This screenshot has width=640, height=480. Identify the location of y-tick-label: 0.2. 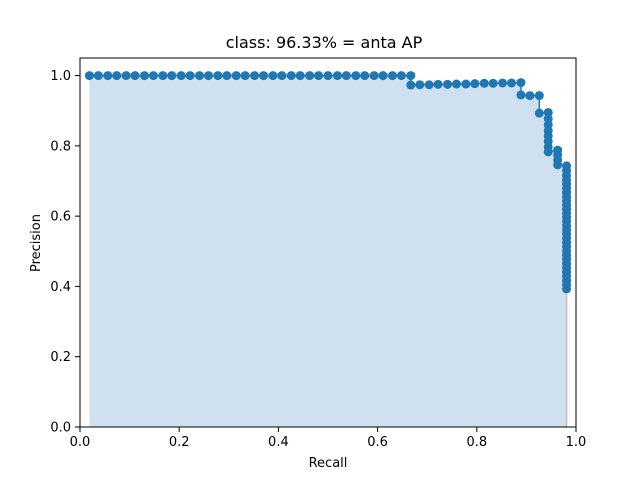
(60, 357).